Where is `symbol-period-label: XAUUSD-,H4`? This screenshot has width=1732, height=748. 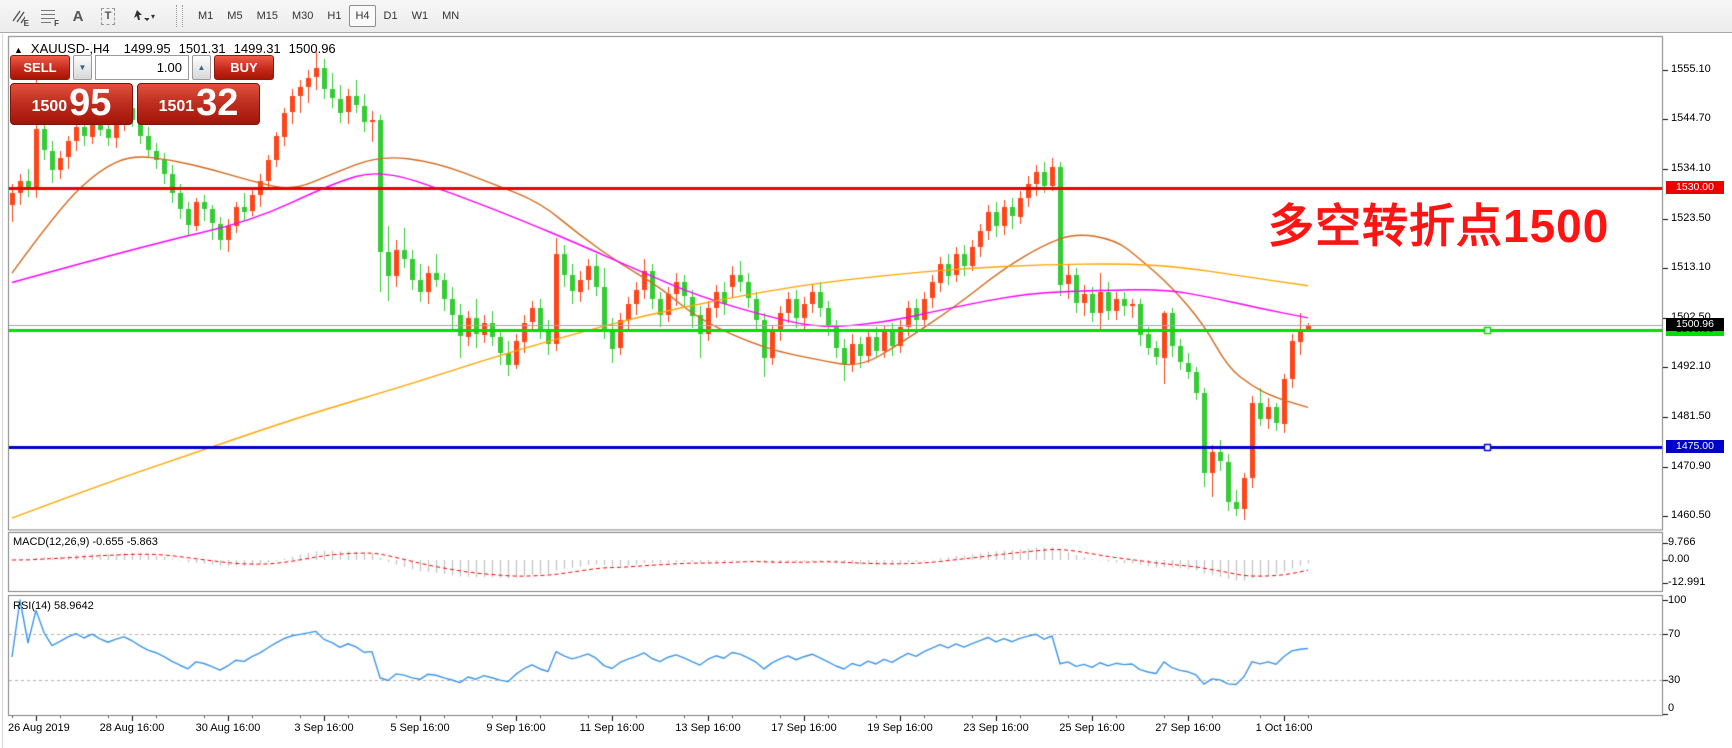
symbol-period-label: XAUUSD-,H4 is located at coordinates (70, 48).